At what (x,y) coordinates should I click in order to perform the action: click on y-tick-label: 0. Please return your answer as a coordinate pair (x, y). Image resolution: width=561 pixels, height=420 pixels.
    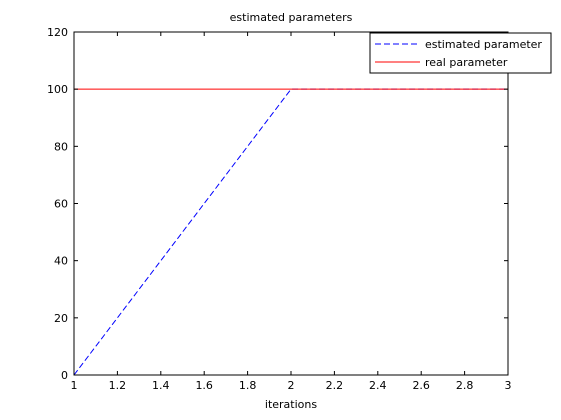
    Looking at the image, I should click on (64, 375).